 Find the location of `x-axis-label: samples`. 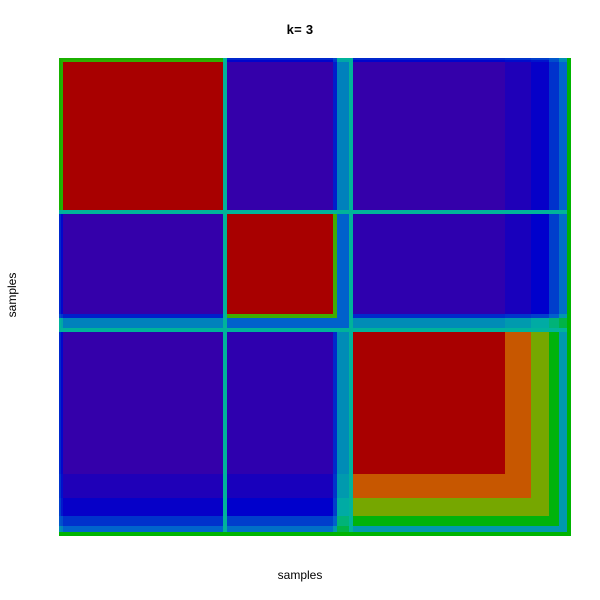

x-axis-label: samples is located at coordinates (300, 575).